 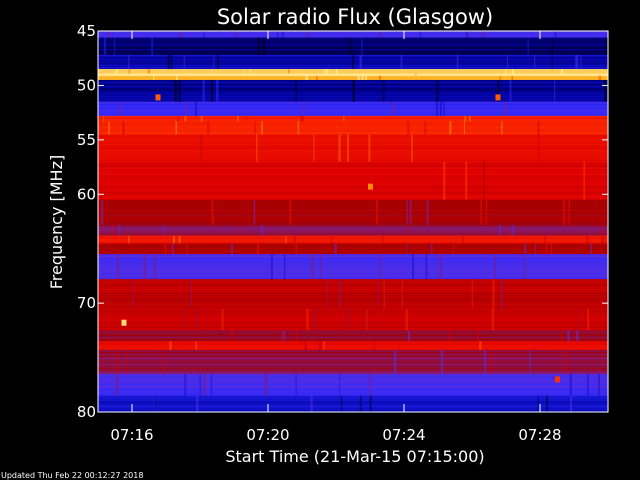 I want to click on x-tick-label: 07:24, so click(x=403, y=435).